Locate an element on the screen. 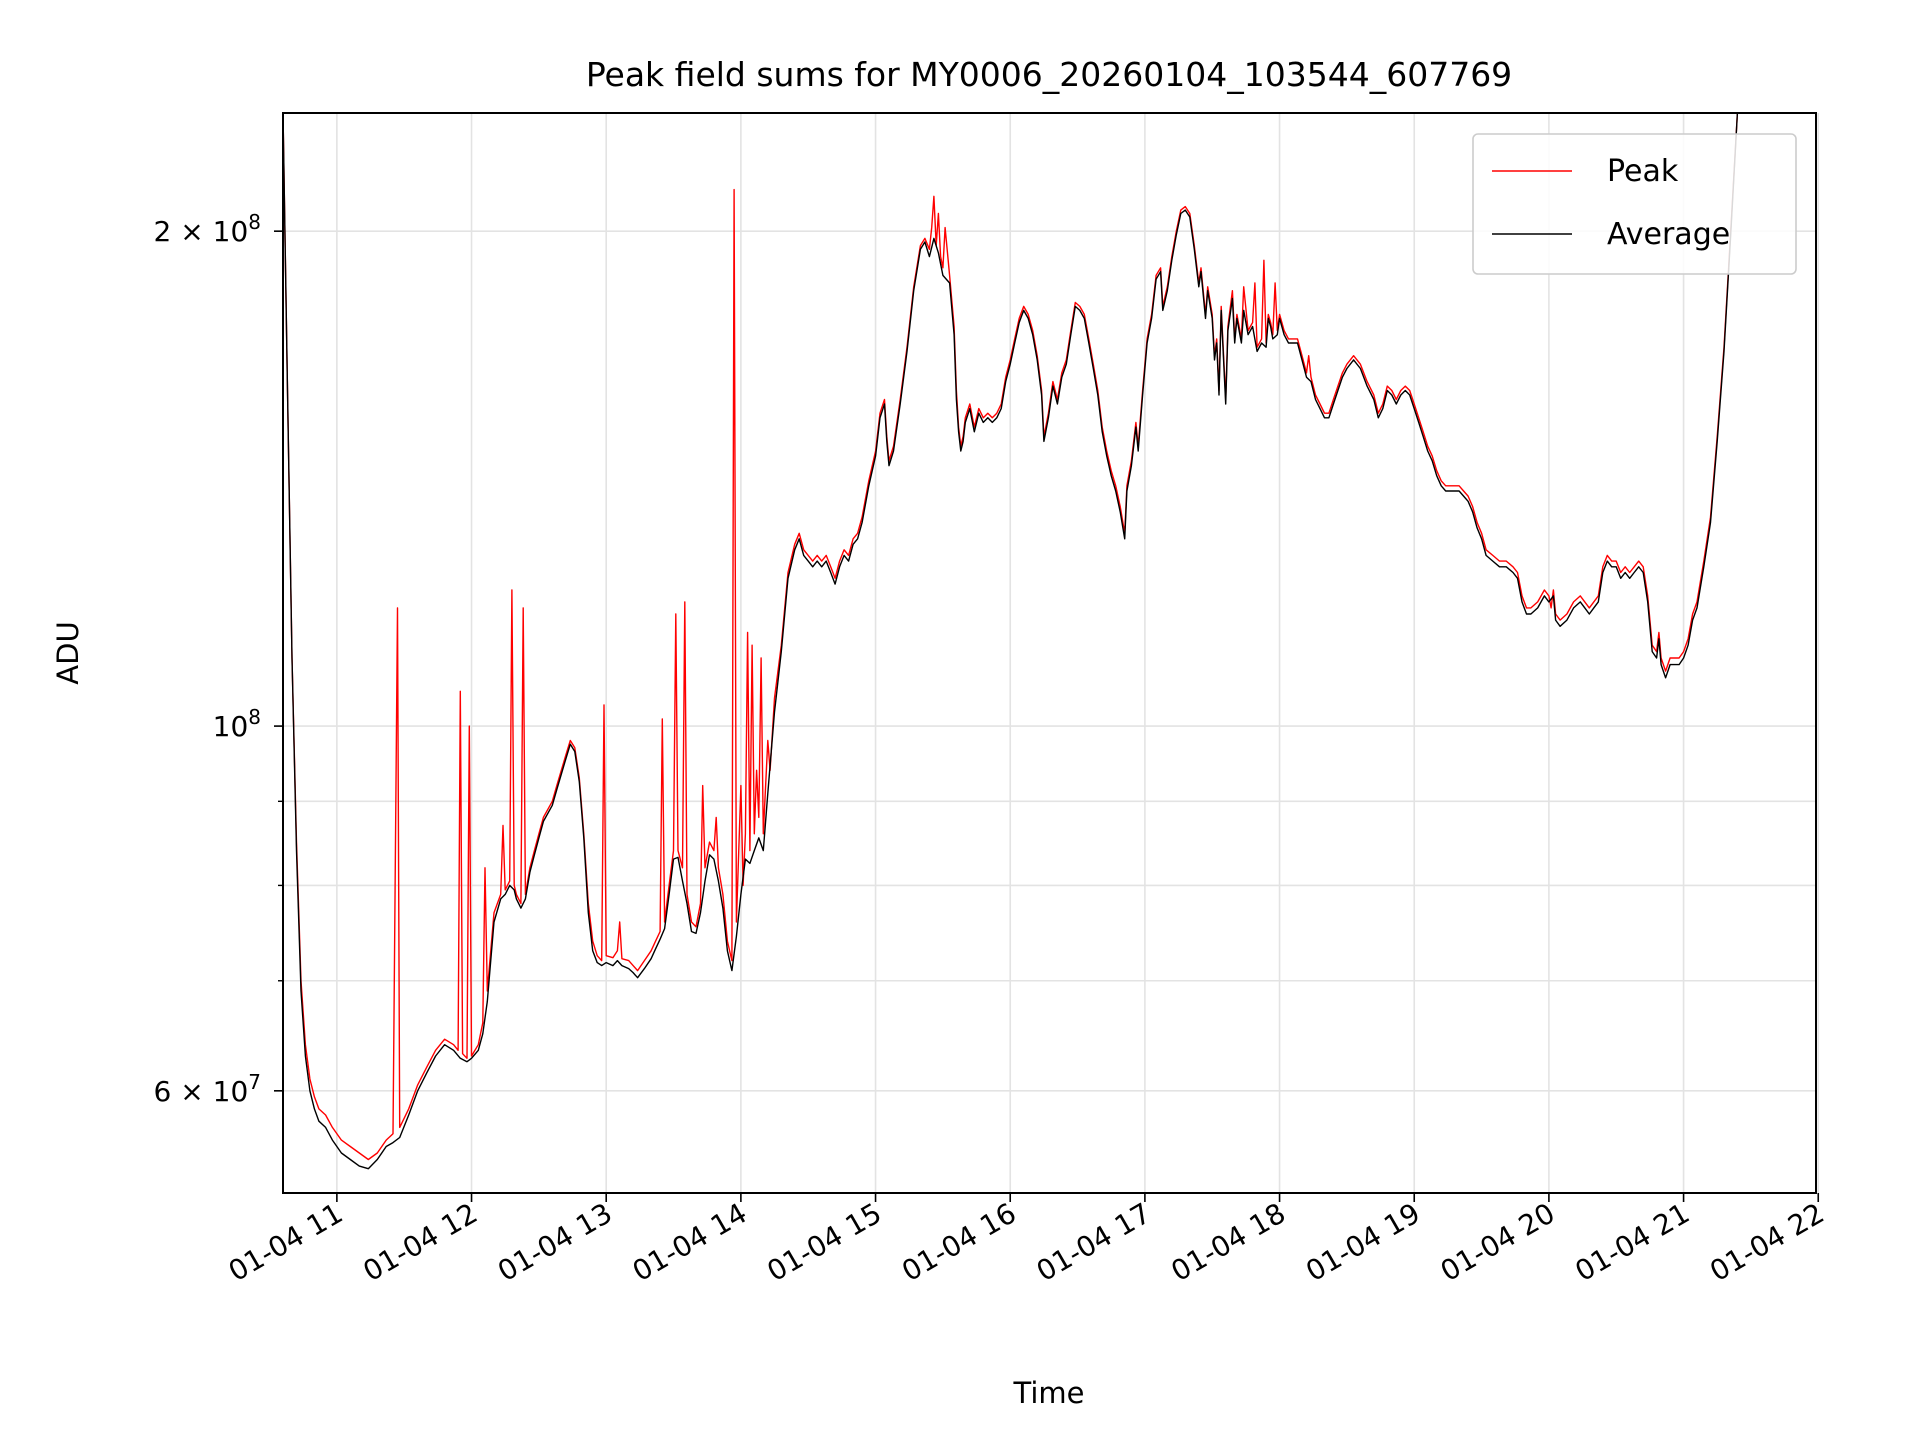 Image resolution: width=1920 pixels, height=1440 pixels. legend-label-peak: Peak is located at coordinates (1643, 171).